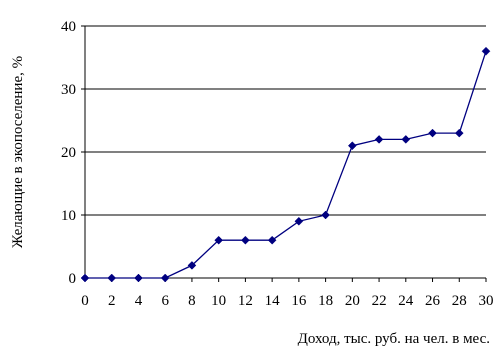  I want to click on x-tick-label-14: 14, so click(273, 301).